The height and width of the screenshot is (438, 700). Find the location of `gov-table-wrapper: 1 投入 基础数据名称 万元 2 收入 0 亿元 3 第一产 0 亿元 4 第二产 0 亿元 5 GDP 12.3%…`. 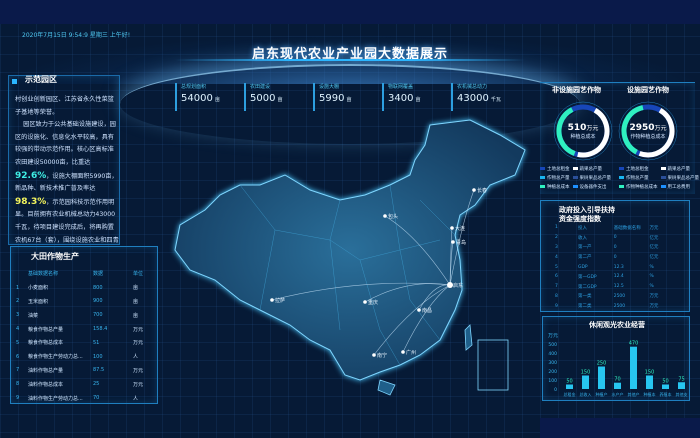

gov-table-wrapper: 1 投入 基础数据名称 万元 2 收入 0 亿元 3 第一产 0 亿元 4 第二产 0 亿元 5 GDP 12.3%… is located at coordinates (615, 267).